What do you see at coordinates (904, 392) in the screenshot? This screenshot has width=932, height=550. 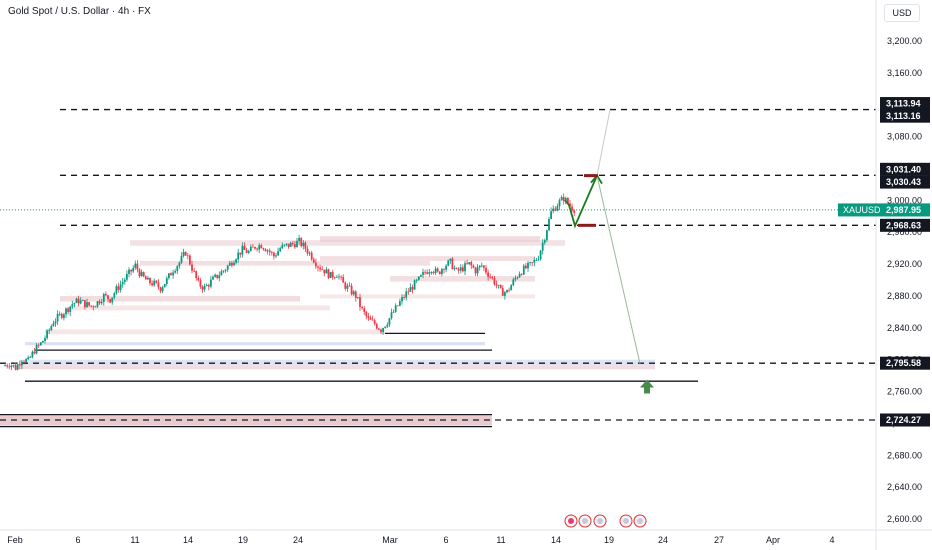 I see `y-tick-label: 2,760.00` at bounding box center [904, 392].